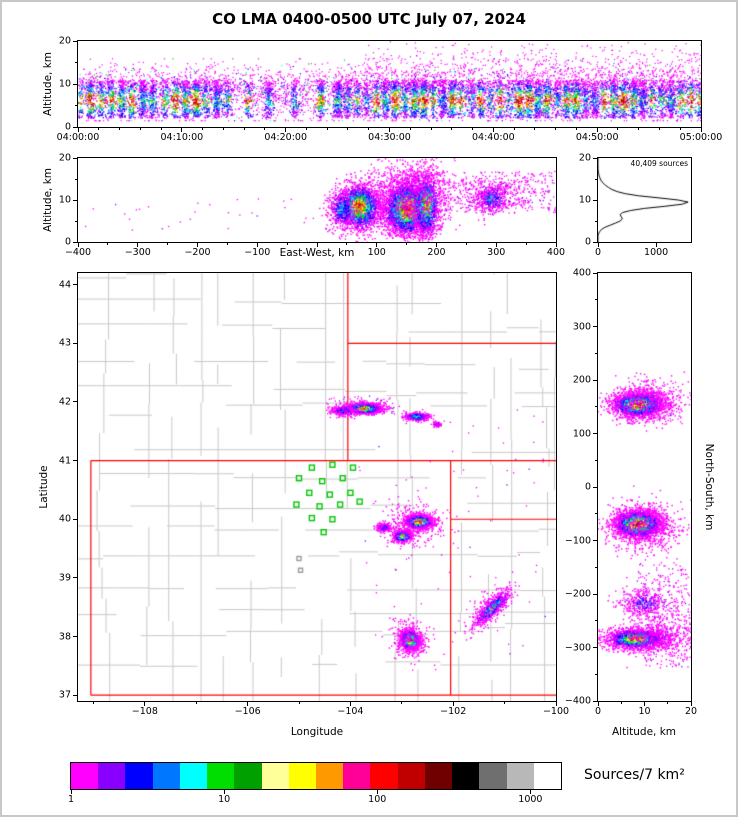 The width and height of the screenshot is (738, 817). I want to click on tick-label: 1000, so click(530, 799).